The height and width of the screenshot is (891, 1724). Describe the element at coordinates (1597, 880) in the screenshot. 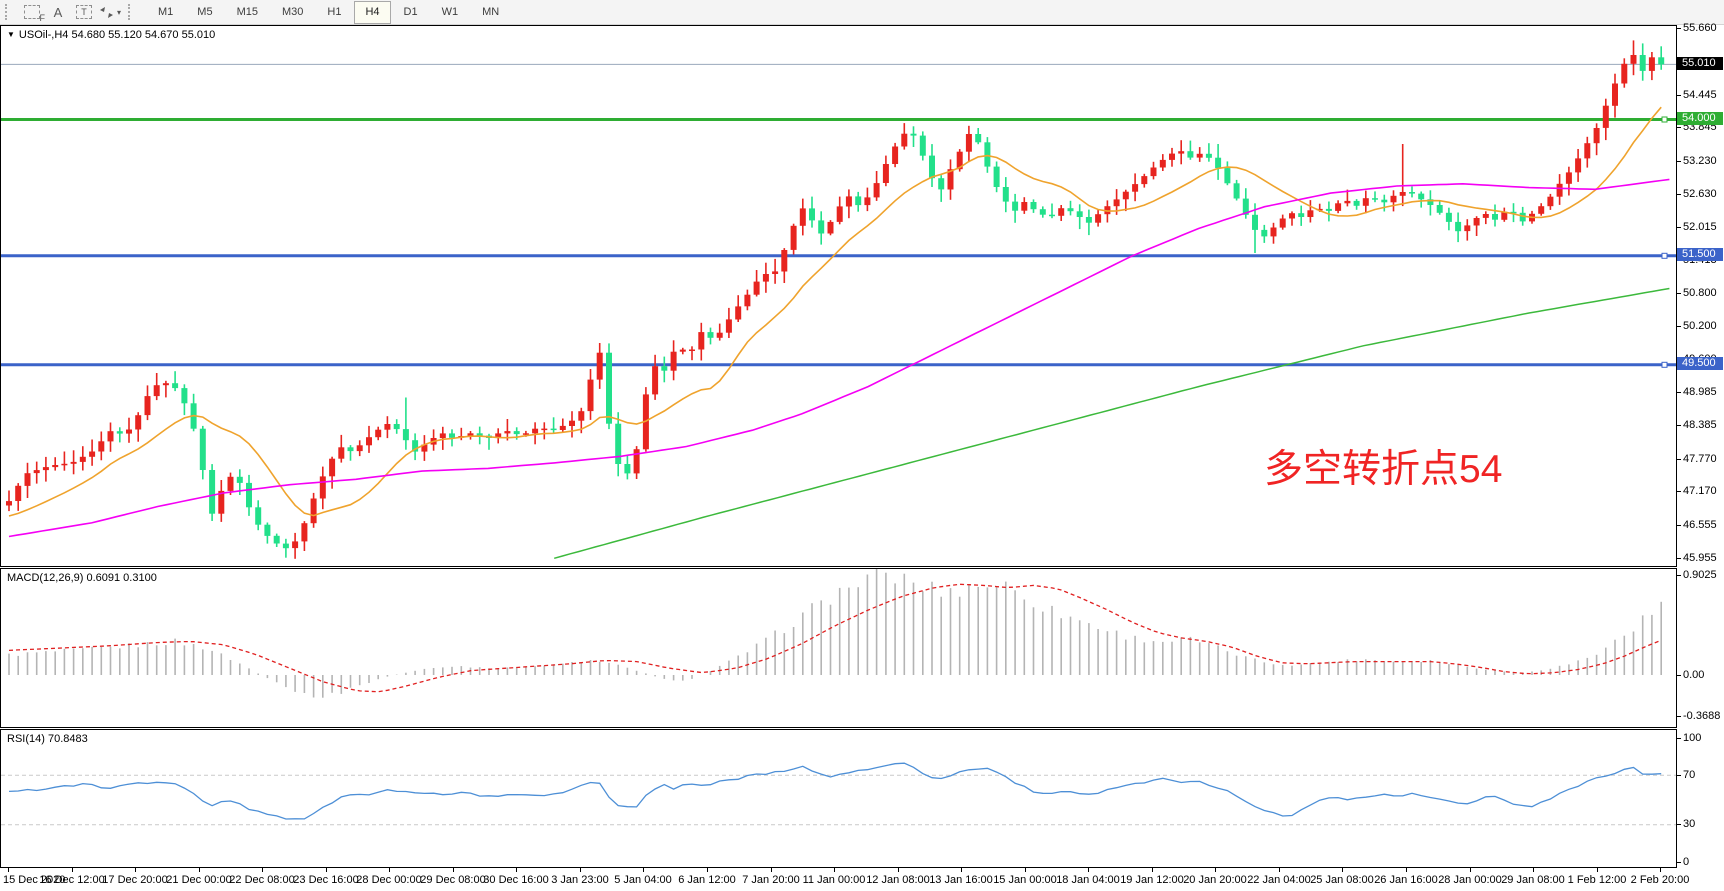

I see `time-label: 1 Feb 12:00` at that location.